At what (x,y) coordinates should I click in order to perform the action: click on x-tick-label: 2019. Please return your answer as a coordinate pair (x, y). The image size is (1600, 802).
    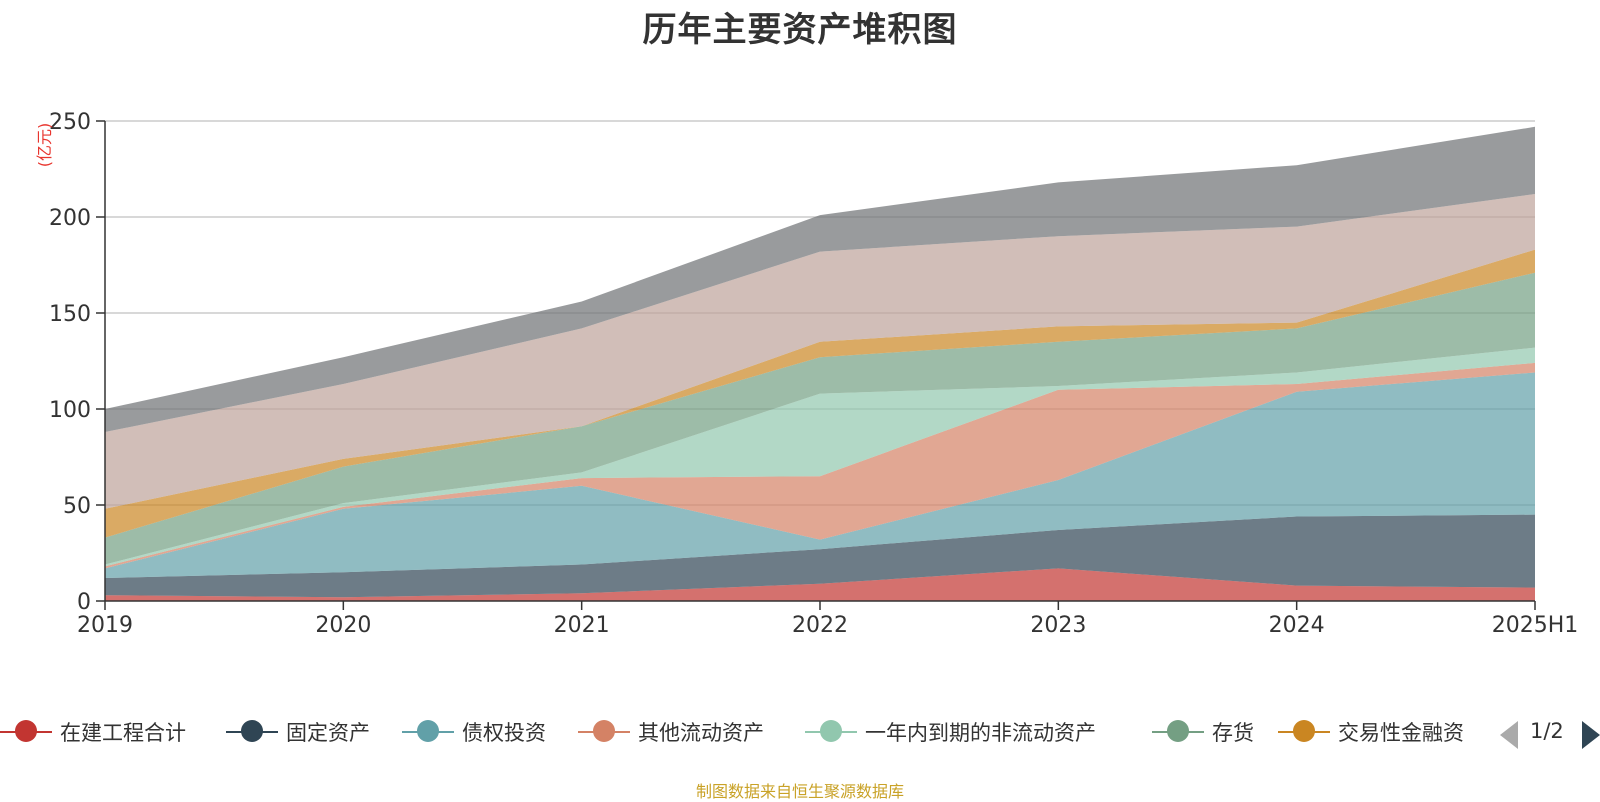
    Looking at the image, I should click on (105, 625).